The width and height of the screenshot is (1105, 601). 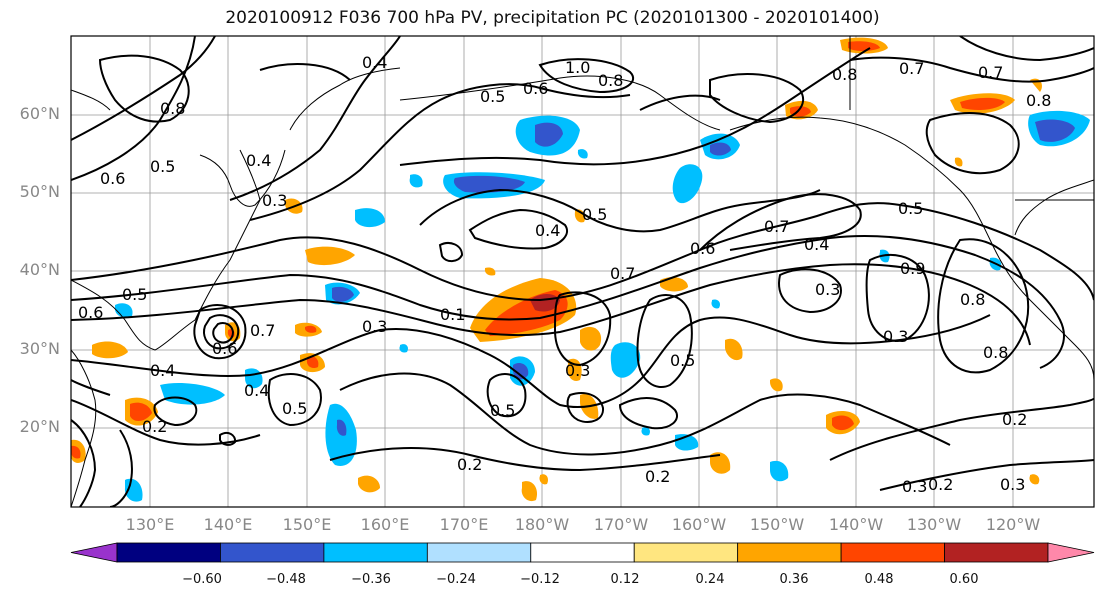 I want to click on lat-label-40n: 40°N, so click(x=39, y=269).